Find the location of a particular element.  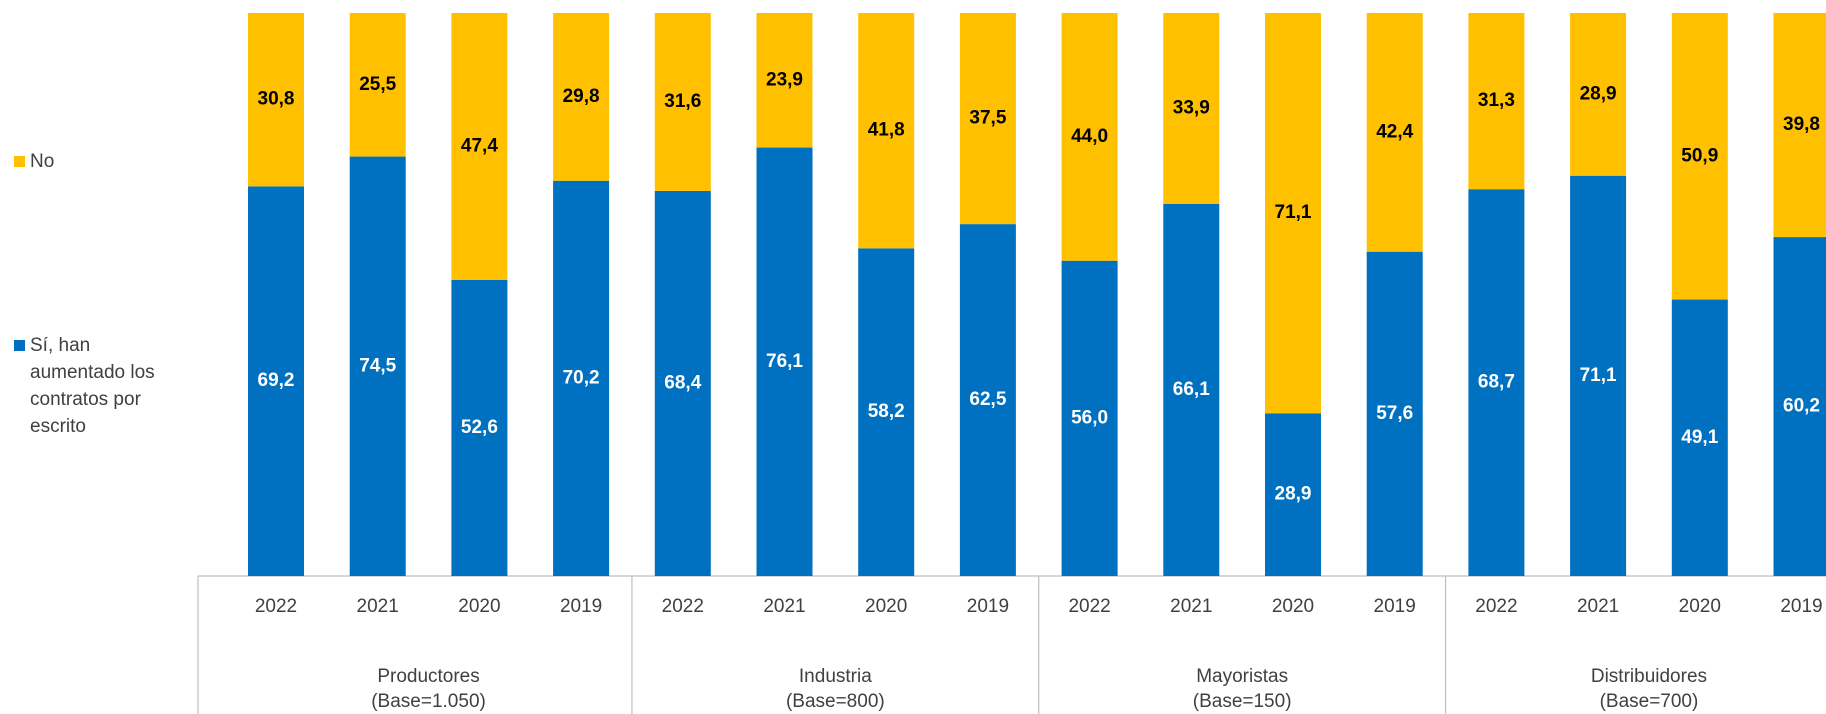

group-label: Distribuidores is located at coordinates (1649, 676).